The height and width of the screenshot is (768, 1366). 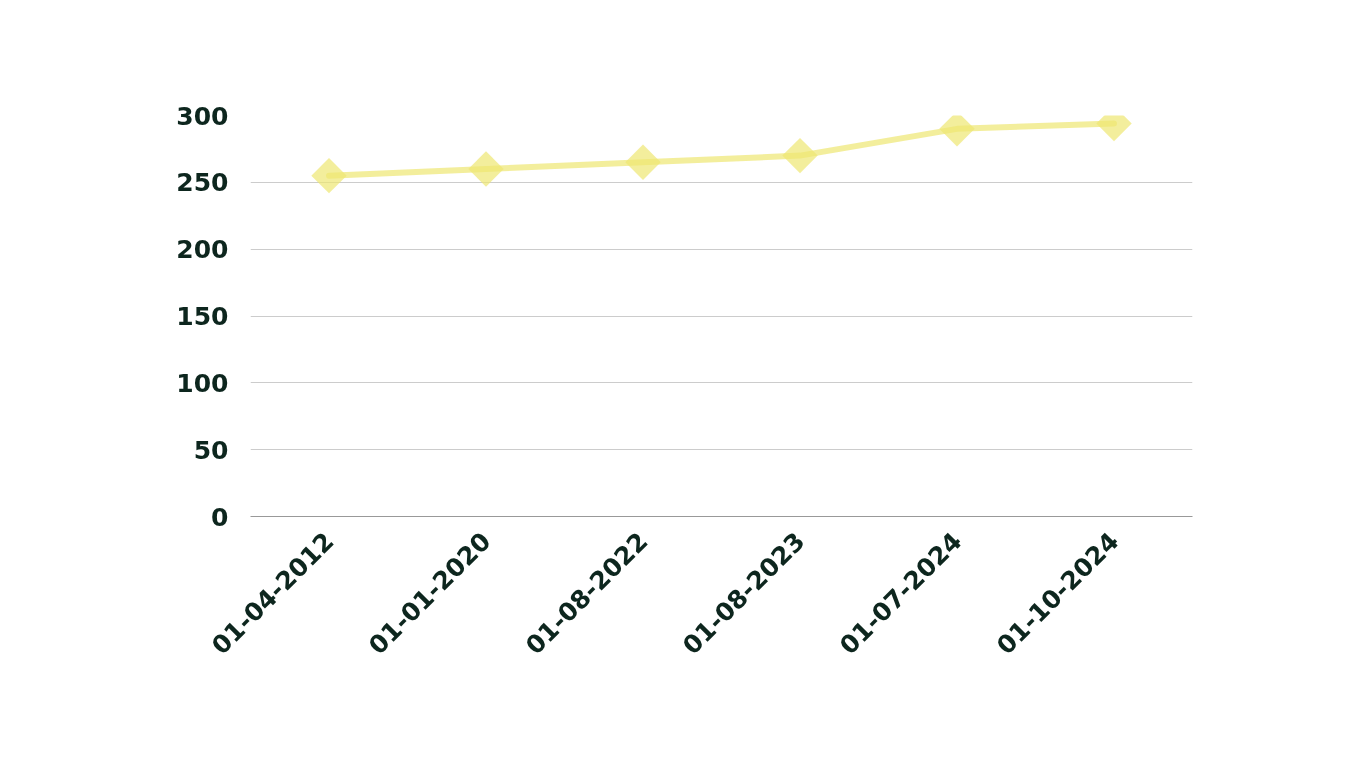 What do you see at coordinates (211, 450) in the screenshot?
I see `y-tick-label: 50` at bounding box center [211, 450].